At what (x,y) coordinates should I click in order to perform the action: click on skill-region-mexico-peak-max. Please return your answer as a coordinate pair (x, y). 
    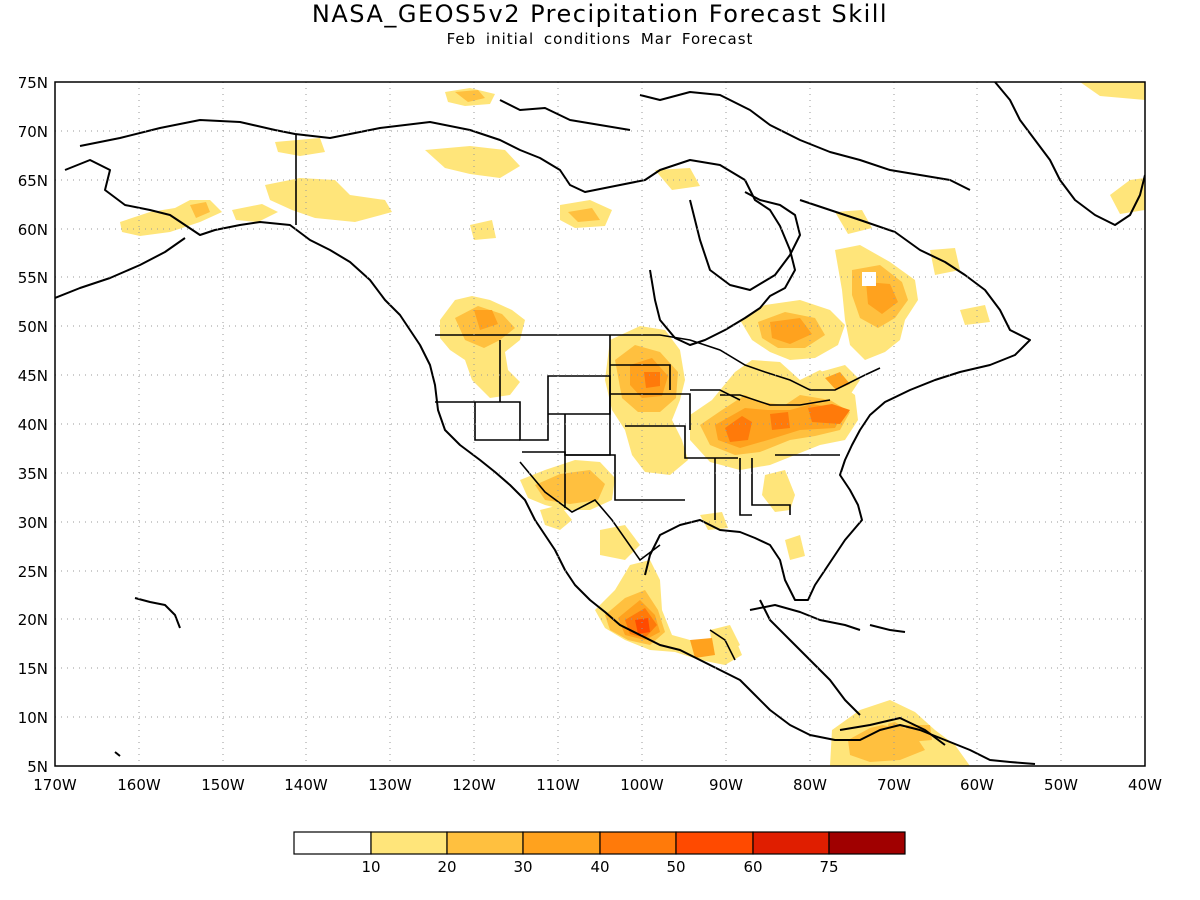
    Looking at the image, I should click on (642, 626).